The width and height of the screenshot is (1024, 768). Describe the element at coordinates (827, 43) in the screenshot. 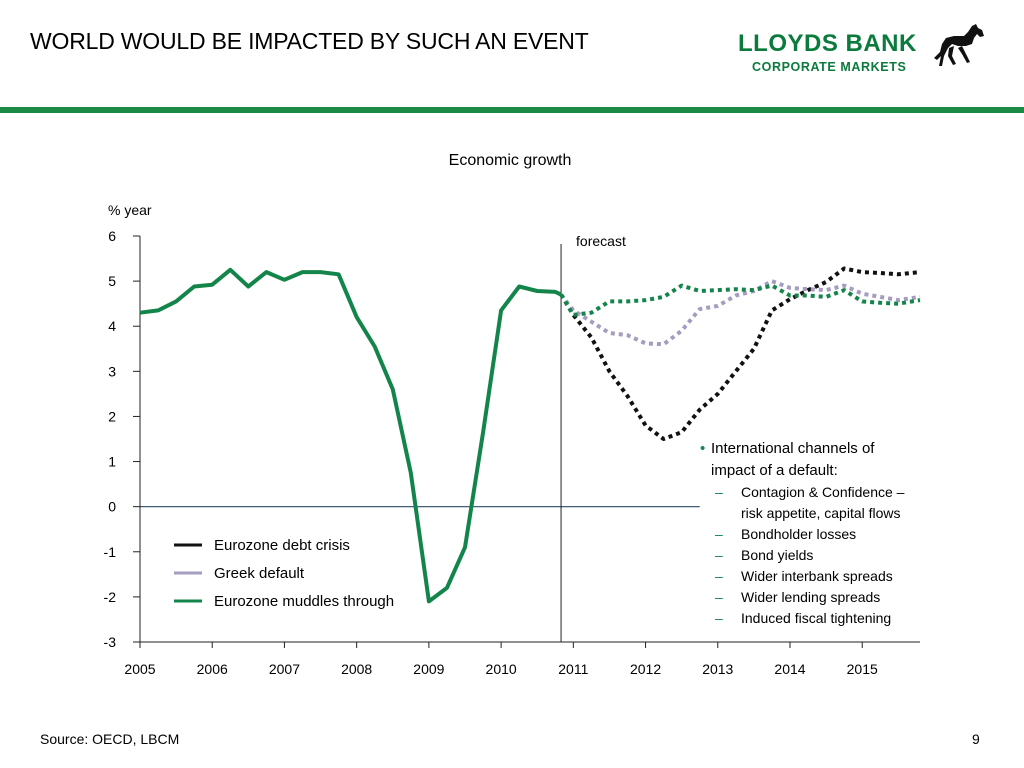

I see `logo-name: LLOYDS BANK` at that location.